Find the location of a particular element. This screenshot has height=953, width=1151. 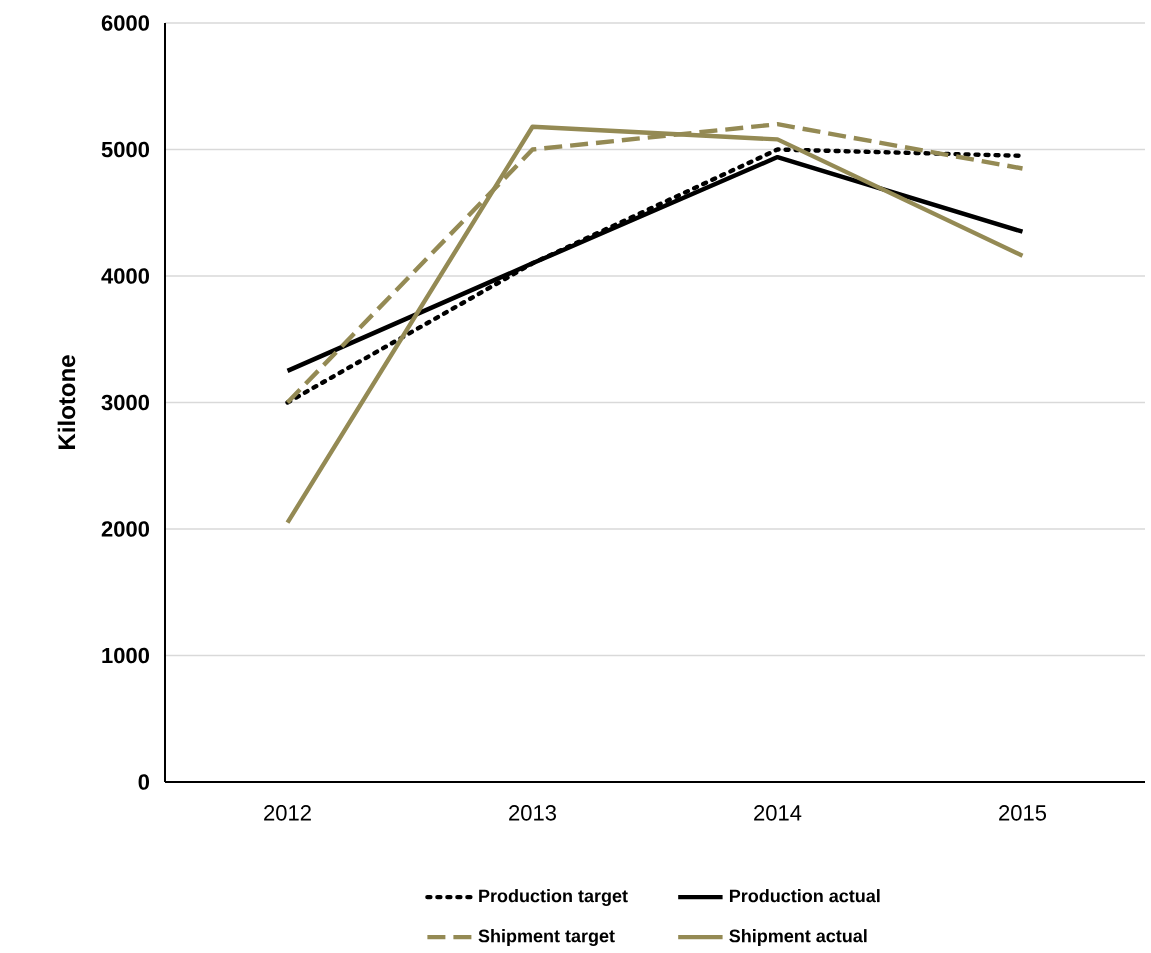

x-tick-label: 2015 is located at coordinates (1023, 813).